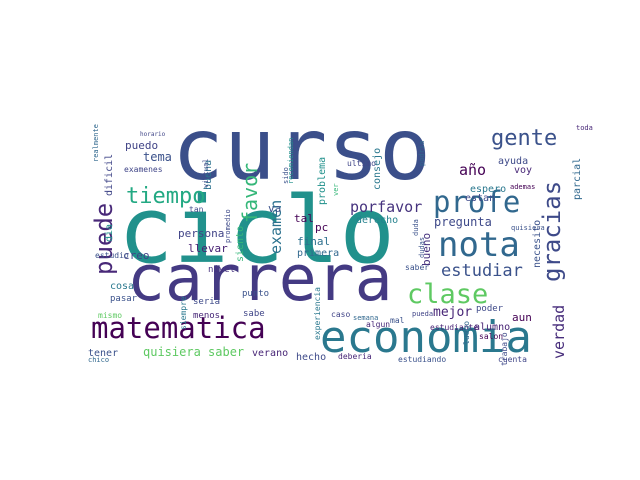 Image resolution: width=640 pixels, height=480 pixels. Describe the element at coordinates (528, 228) in the screenshot. I see `word: quisiera` at that location.